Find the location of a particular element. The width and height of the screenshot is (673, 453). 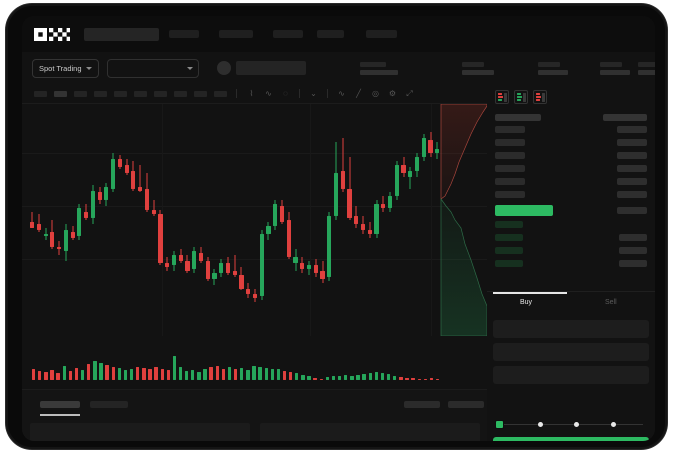

nav-item-markets is located at coordinates (236, 34).